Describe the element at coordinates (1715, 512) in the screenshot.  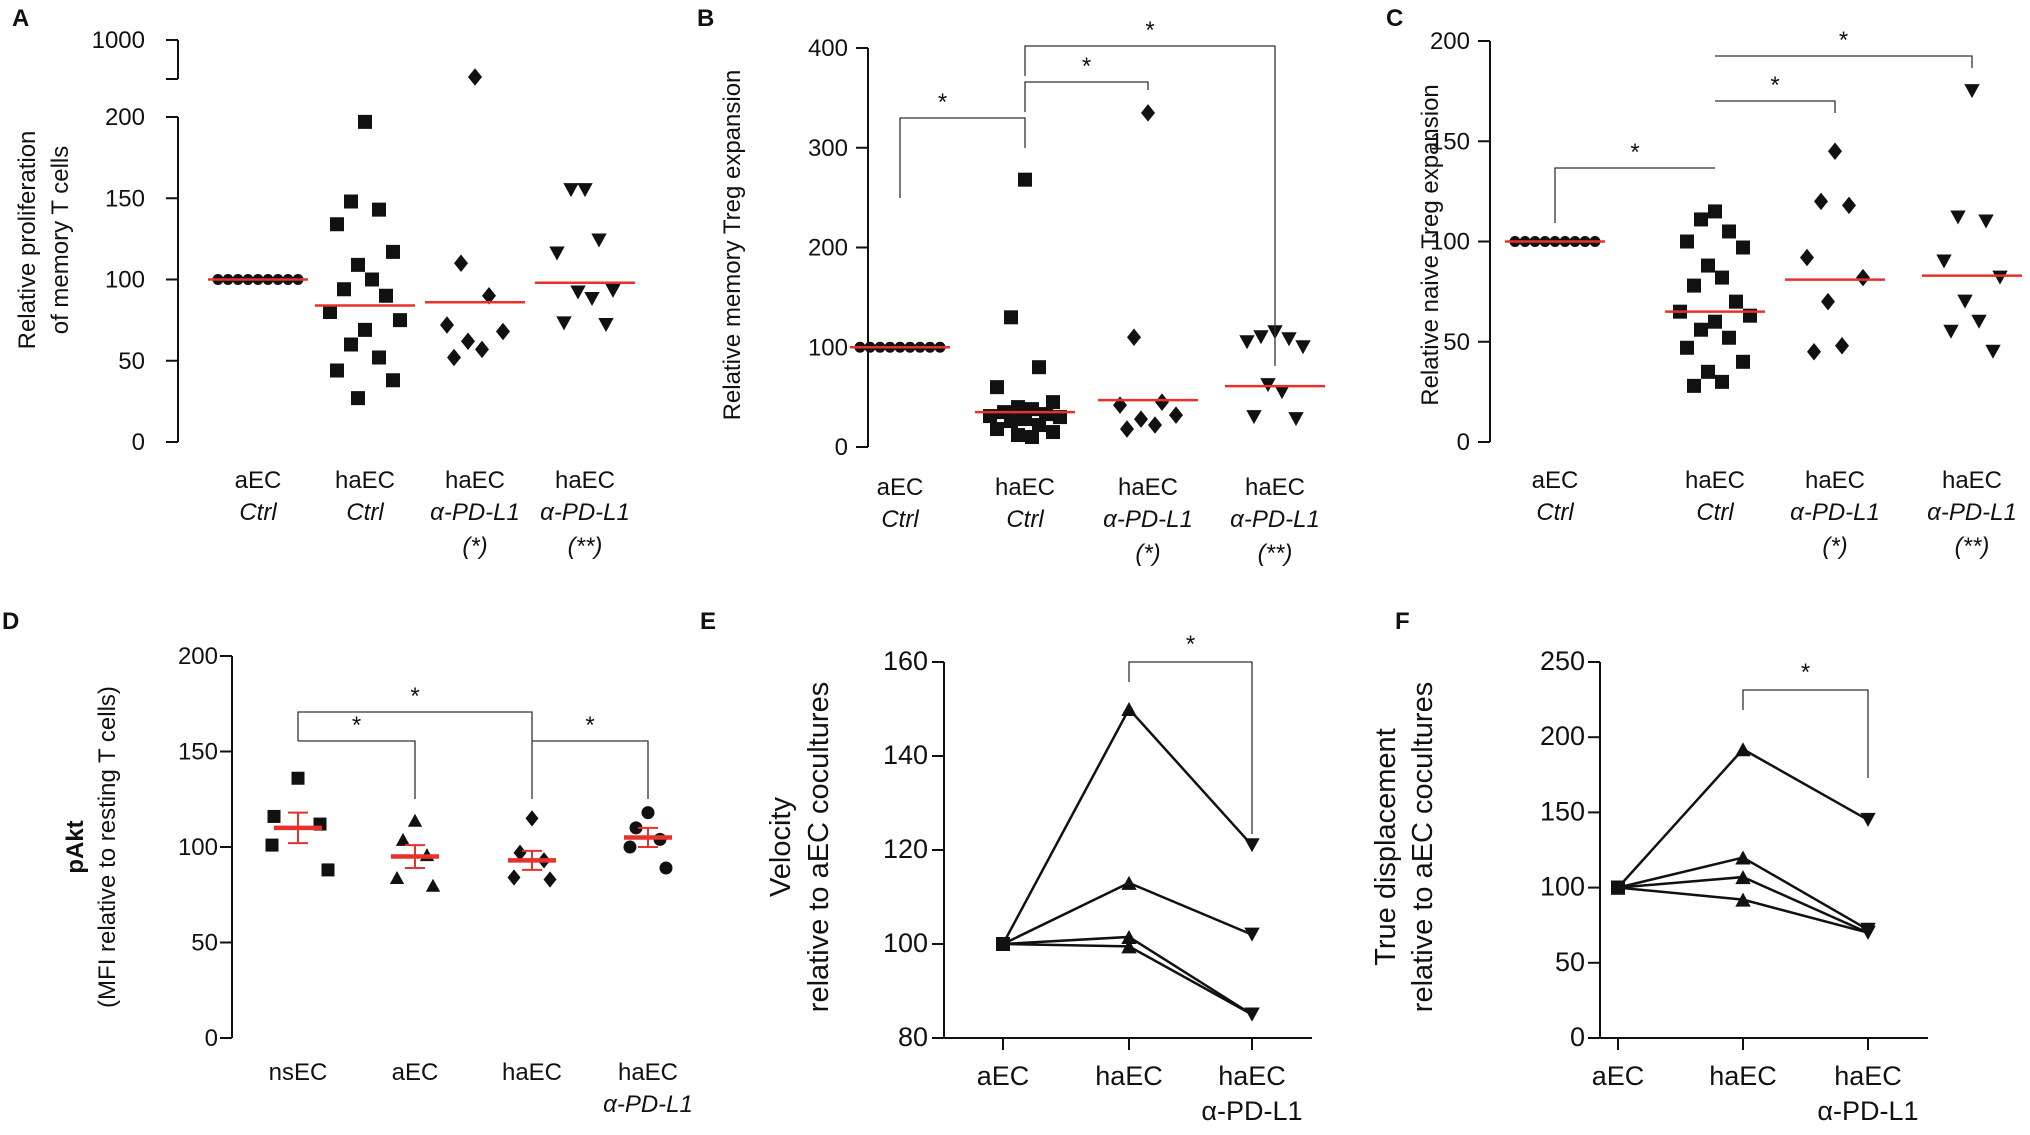
I see `x-tick-label-C: Ctrl` at that location.